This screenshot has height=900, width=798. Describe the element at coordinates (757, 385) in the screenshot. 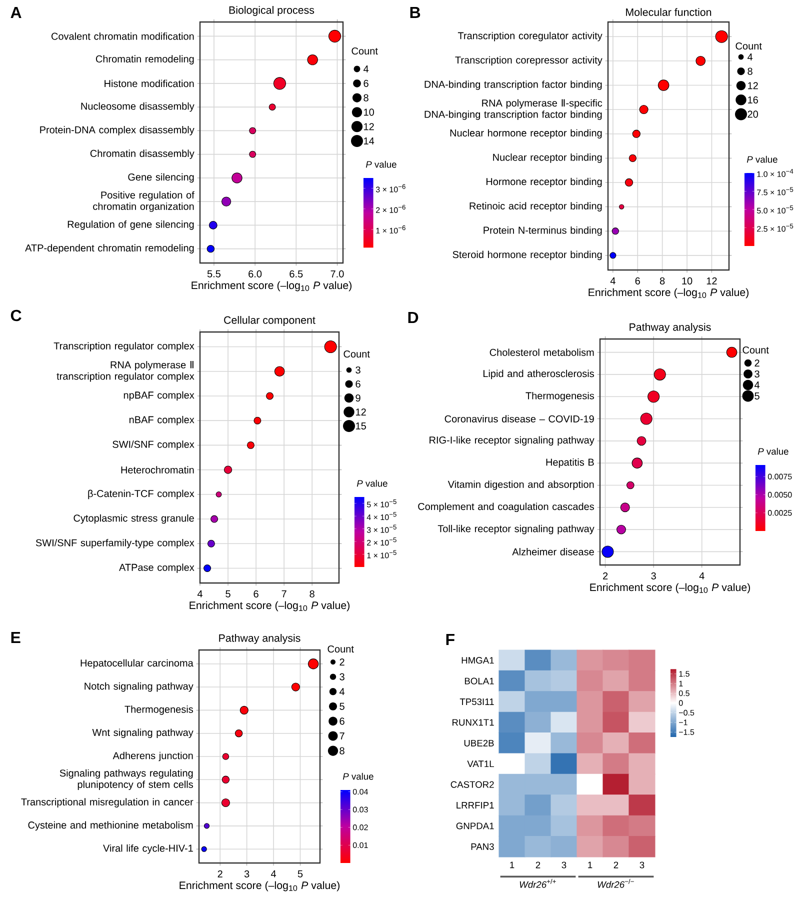

I see `legend-label: 4` at that location.